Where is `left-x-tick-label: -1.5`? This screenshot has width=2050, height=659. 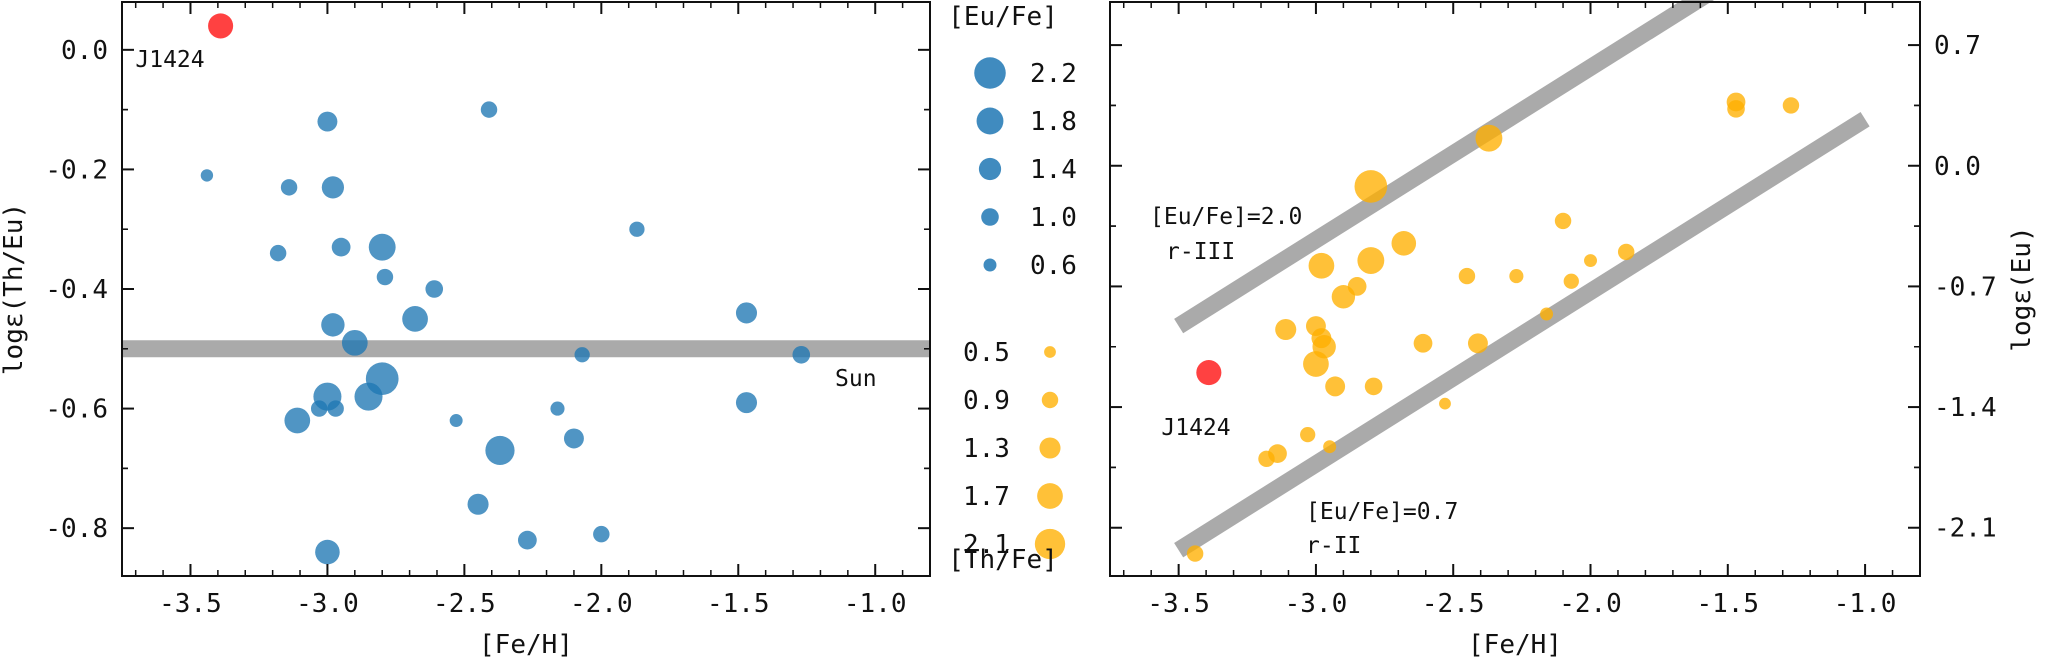
left-x-tick-label: -1.5 is located at coordinates (738, 604).